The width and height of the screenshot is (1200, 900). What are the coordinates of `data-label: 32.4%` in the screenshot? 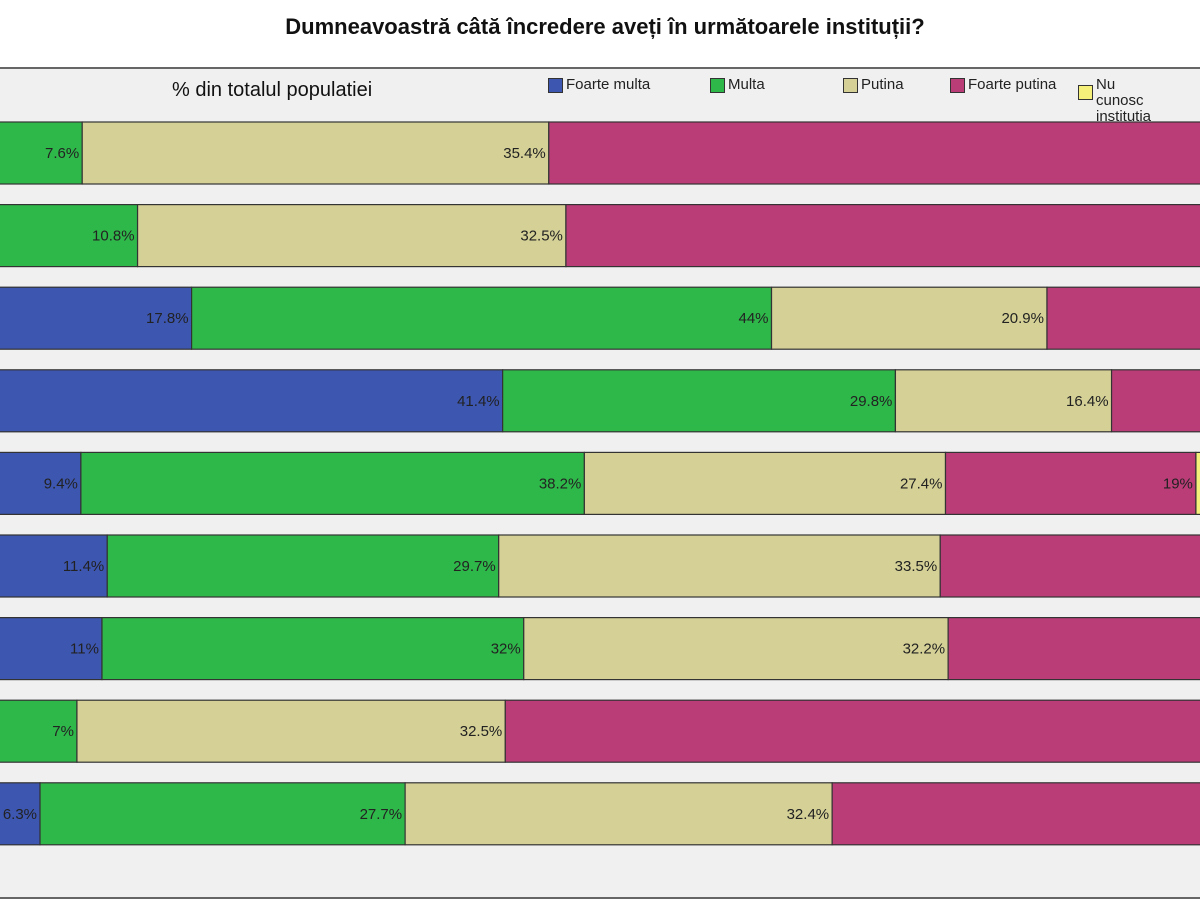 It's located at (808, 814).